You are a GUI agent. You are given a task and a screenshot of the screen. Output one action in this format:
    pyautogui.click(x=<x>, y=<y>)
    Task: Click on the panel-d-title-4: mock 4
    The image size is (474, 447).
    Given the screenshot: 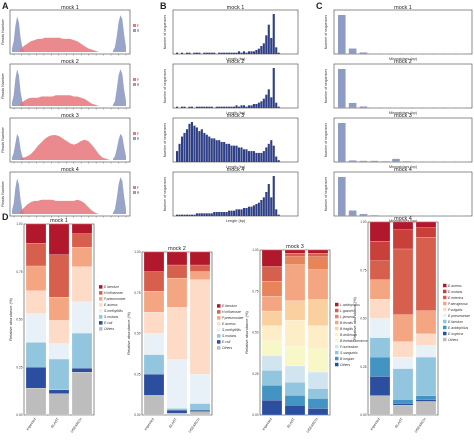 What is the action you would take?
    pyautogui.click(x=403, y=219)
    